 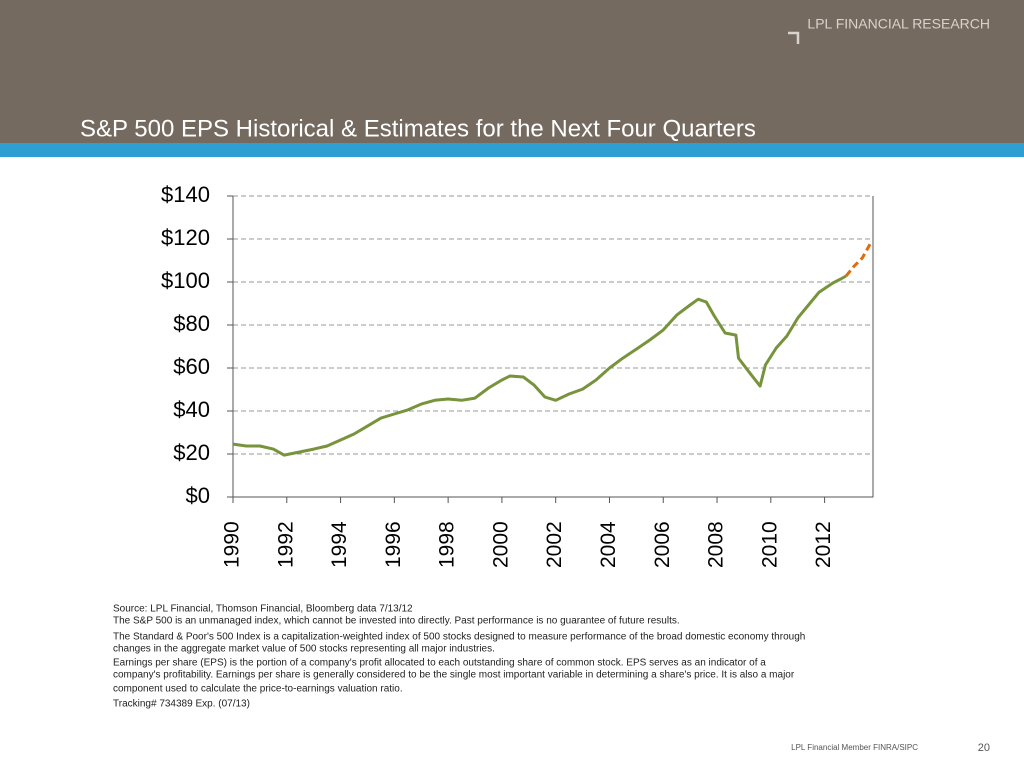 I want to click on x-tick-label: 1992, so click(x=285, y=544).